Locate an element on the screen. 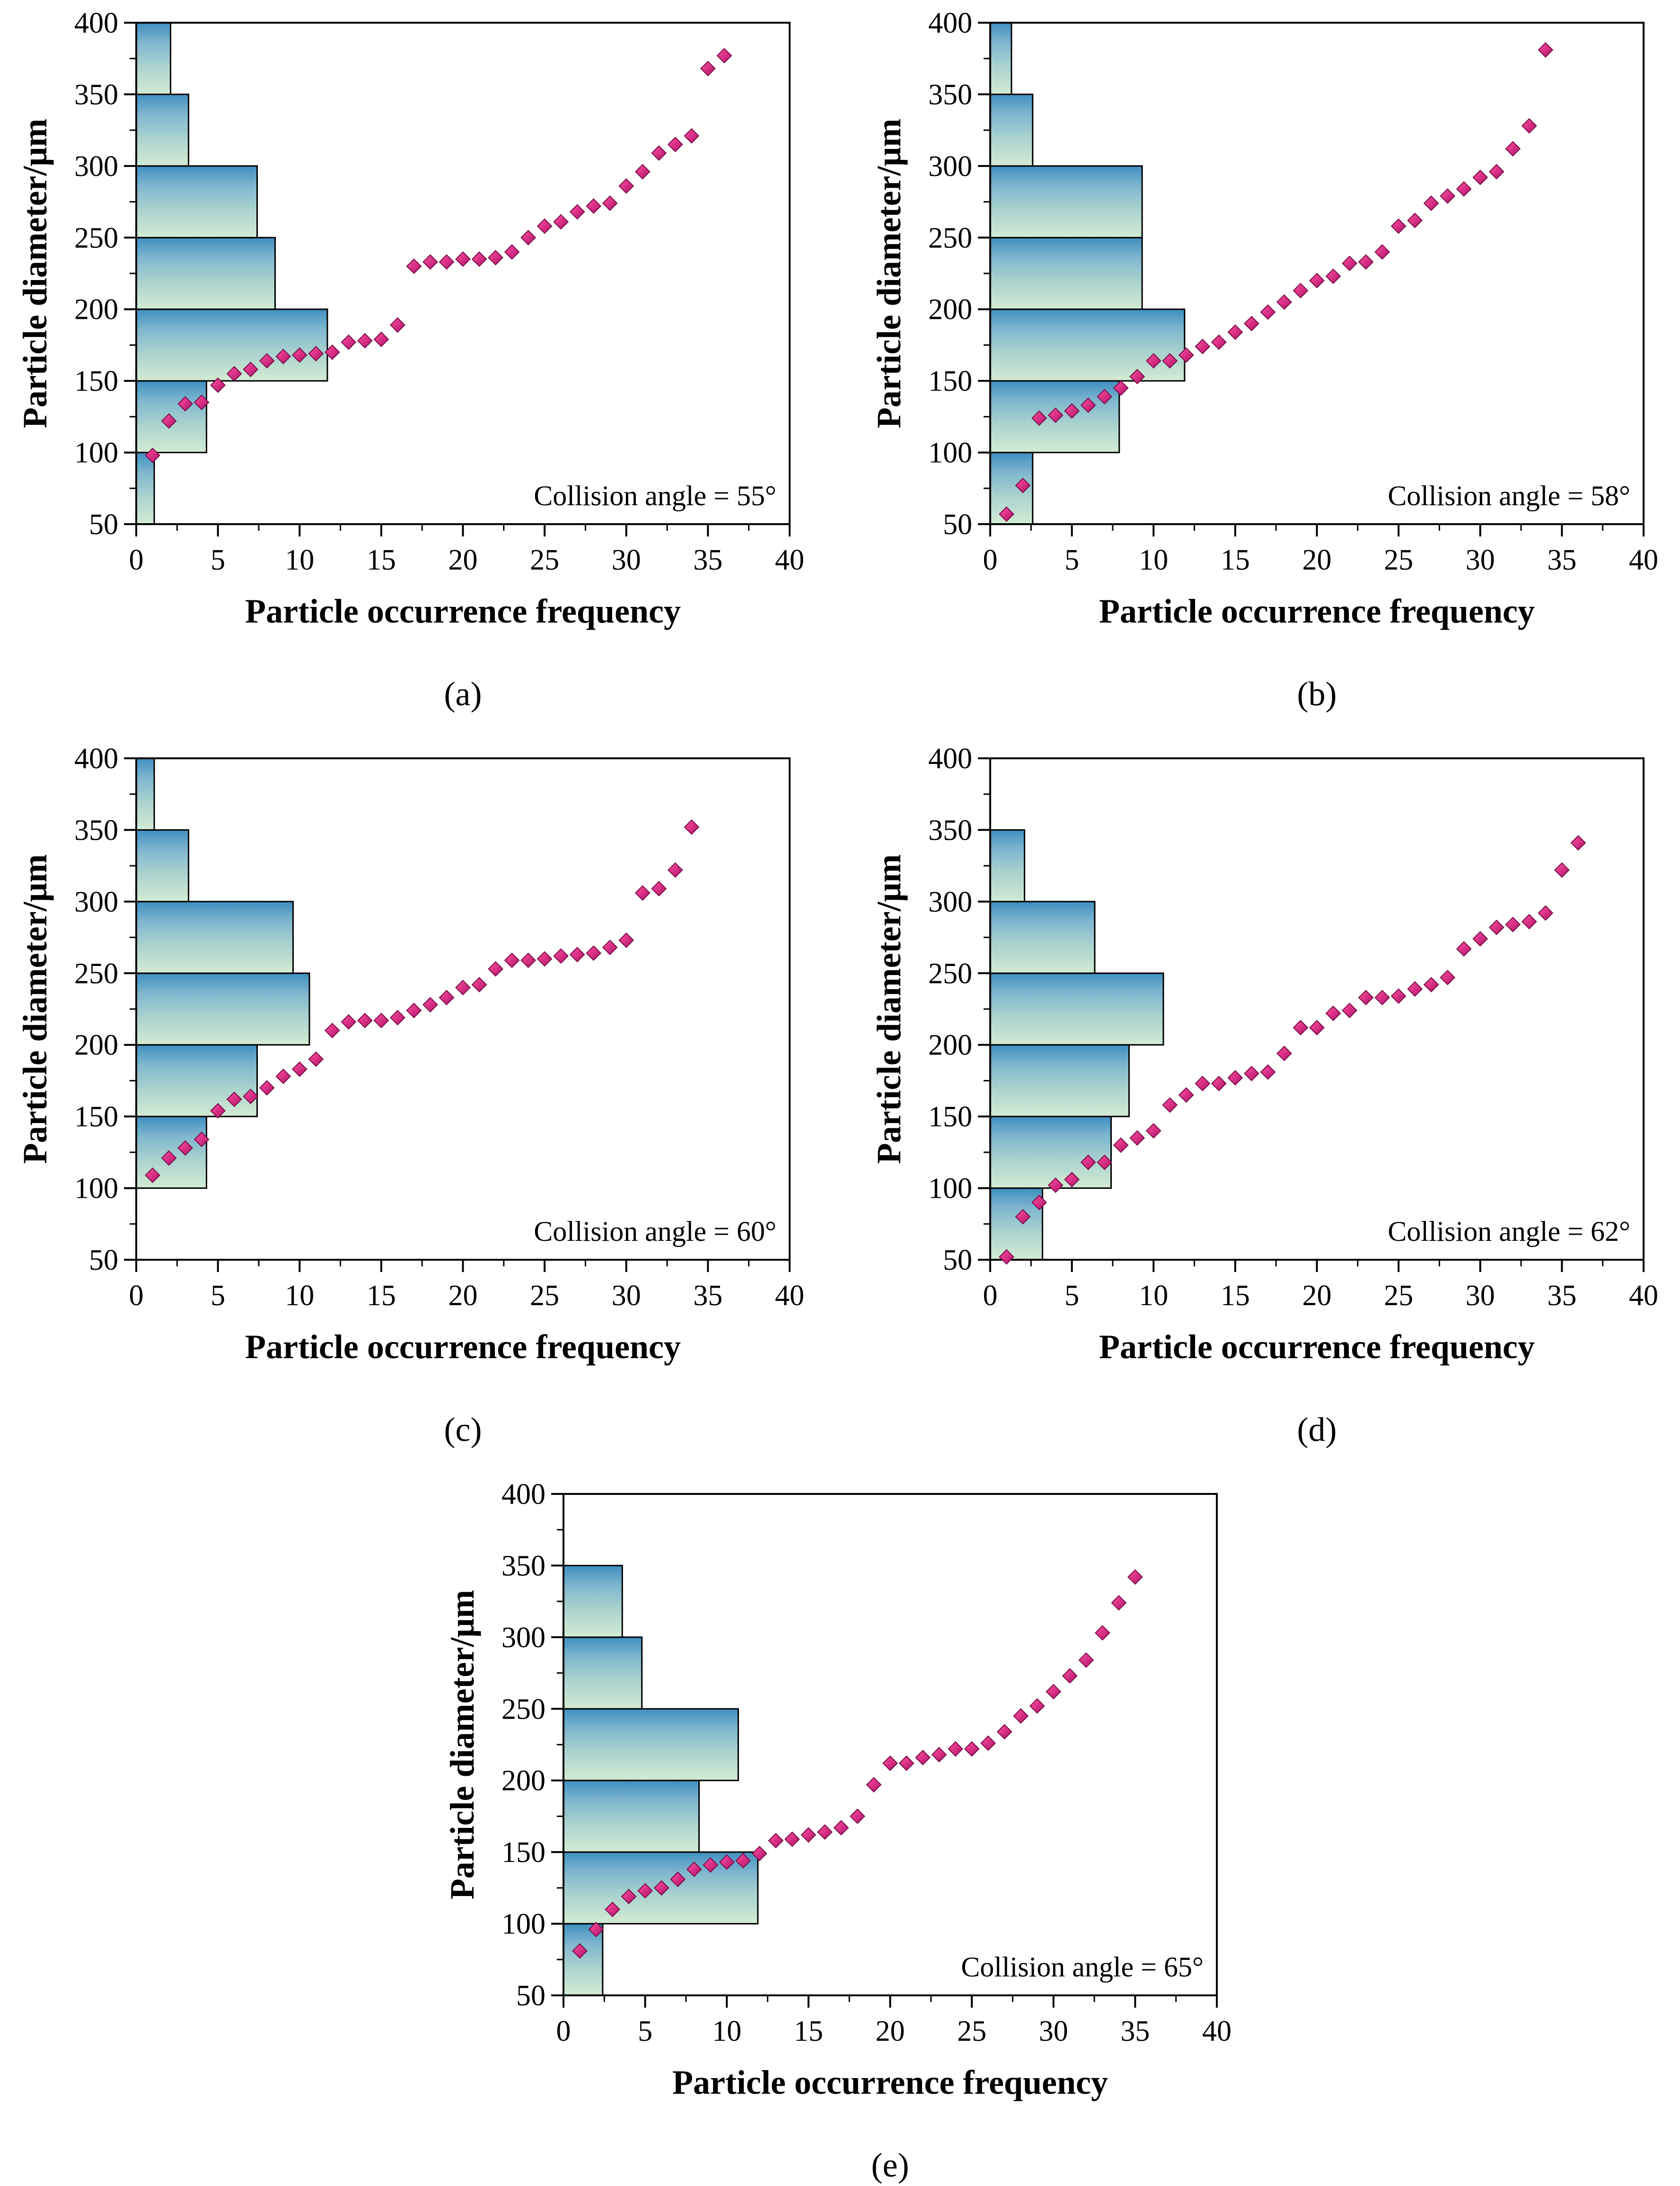 This screenshot has height=2186, width=1680. x-tick-label: 35 is located at coordinates (707, 560).